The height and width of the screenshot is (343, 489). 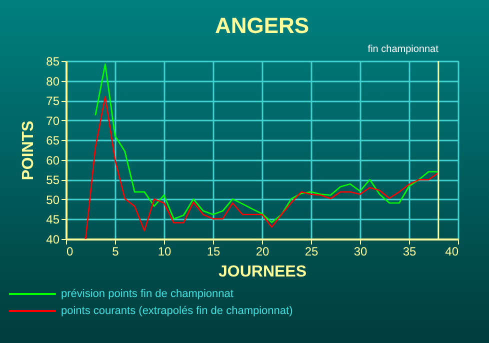 I want to click on x-tick-label: 0, so click(x=70, y=251).